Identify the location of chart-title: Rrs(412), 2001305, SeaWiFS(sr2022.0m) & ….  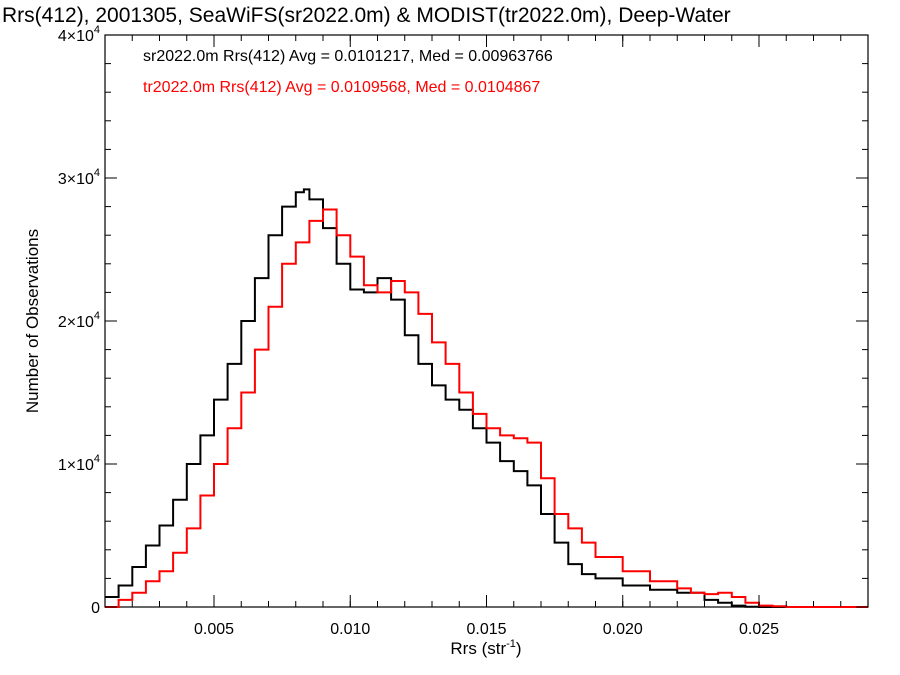
(366, 15).